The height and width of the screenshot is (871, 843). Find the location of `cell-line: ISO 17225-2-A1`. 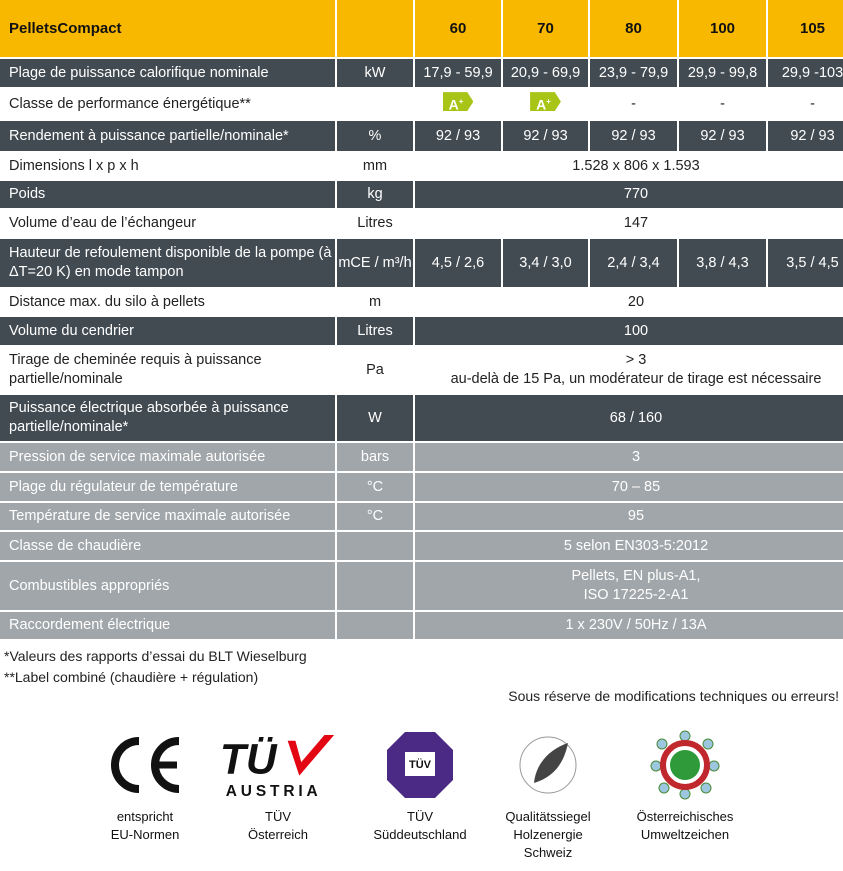

cell-line: ISO 17225-2-A1 is located at coordinates (636, 595).